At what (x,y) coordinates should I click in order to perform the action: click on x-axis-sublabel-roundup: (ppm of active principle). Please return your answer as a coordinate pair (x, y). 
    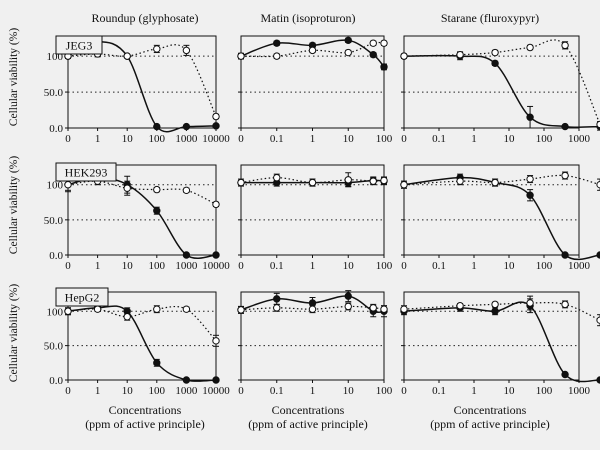
    Looking at the image, I should click on (145, 424).